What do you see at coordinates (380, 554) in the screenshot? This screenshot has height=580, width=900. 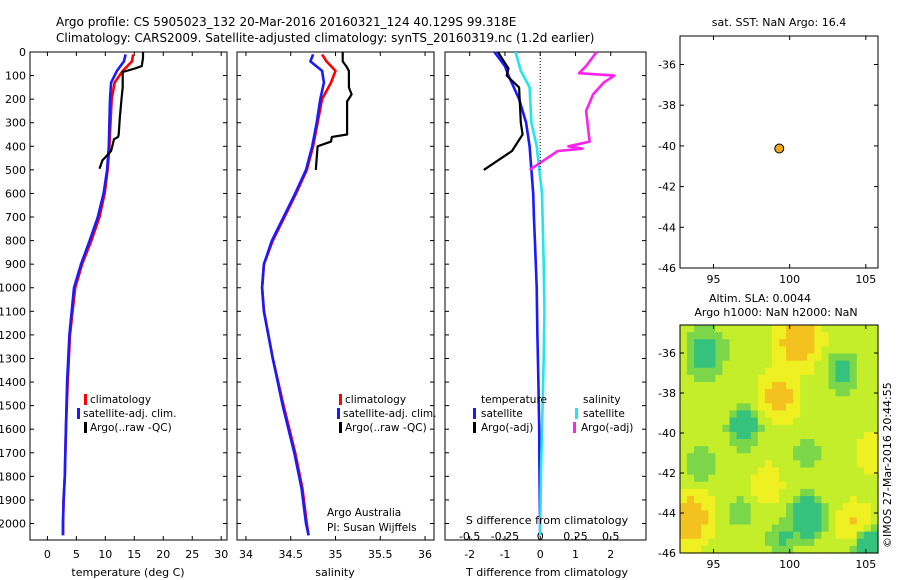 I see `x-tick-label: 35.5` at bounding box center [380, 554].